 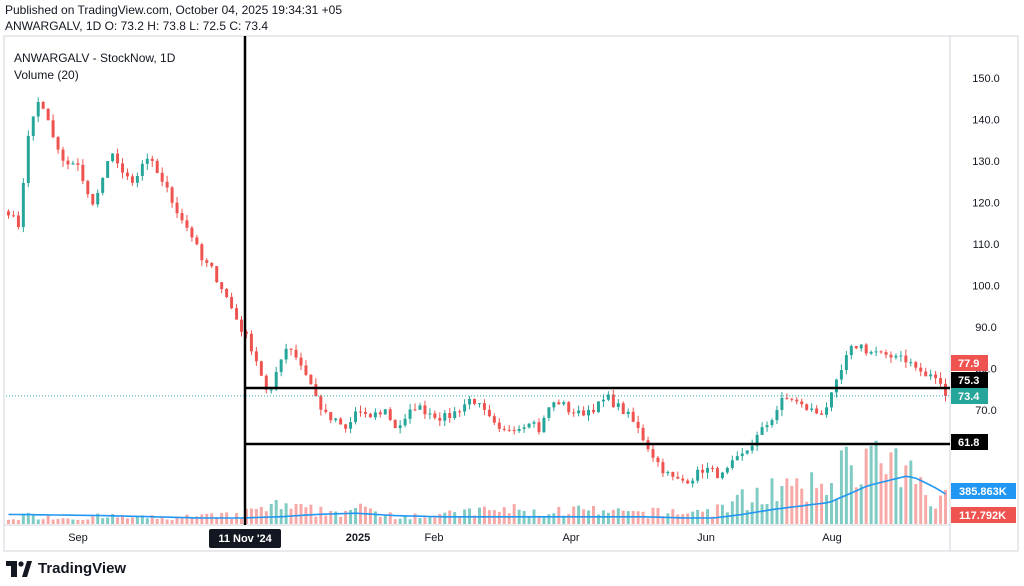 I want to click on volume-legend: Volume (20), so click(x=46, y=75).